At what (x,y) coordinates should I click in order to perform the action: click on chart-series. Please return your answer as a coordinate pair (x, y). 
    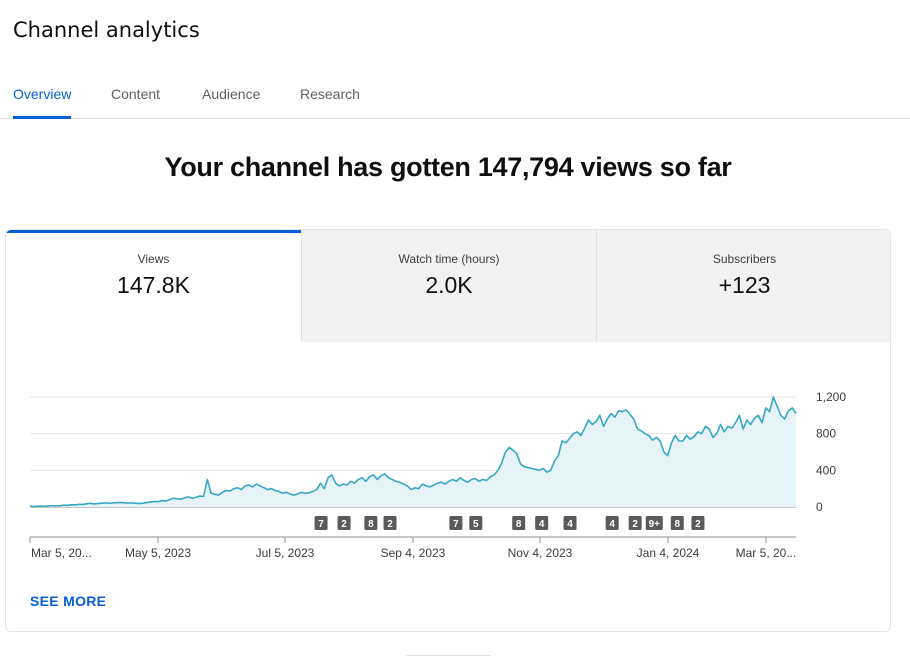
    Looking at the image, I should click on (413, 452).